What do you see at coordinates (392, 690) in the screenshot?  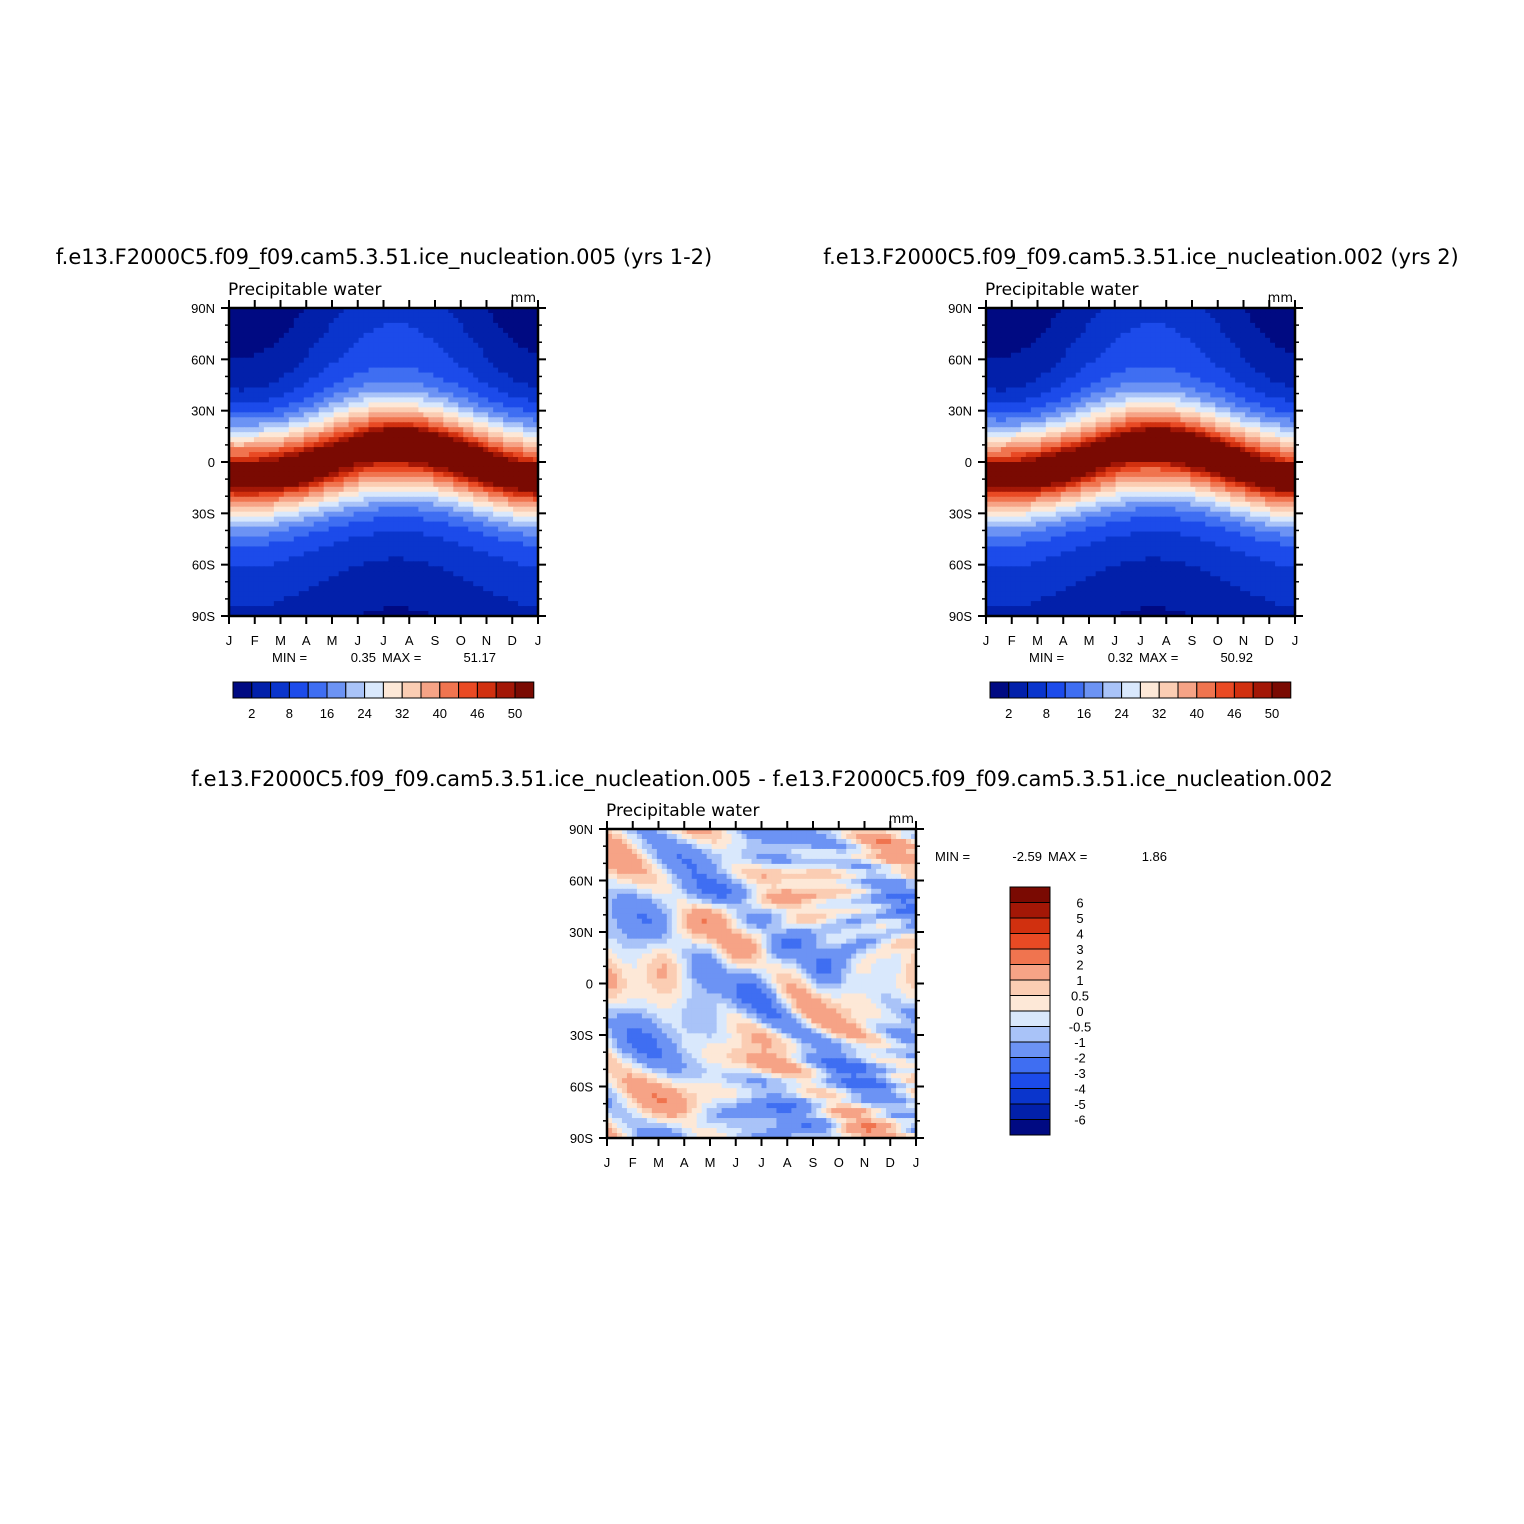 I see `colorbar-swatch` at bounding box center [392, 690].